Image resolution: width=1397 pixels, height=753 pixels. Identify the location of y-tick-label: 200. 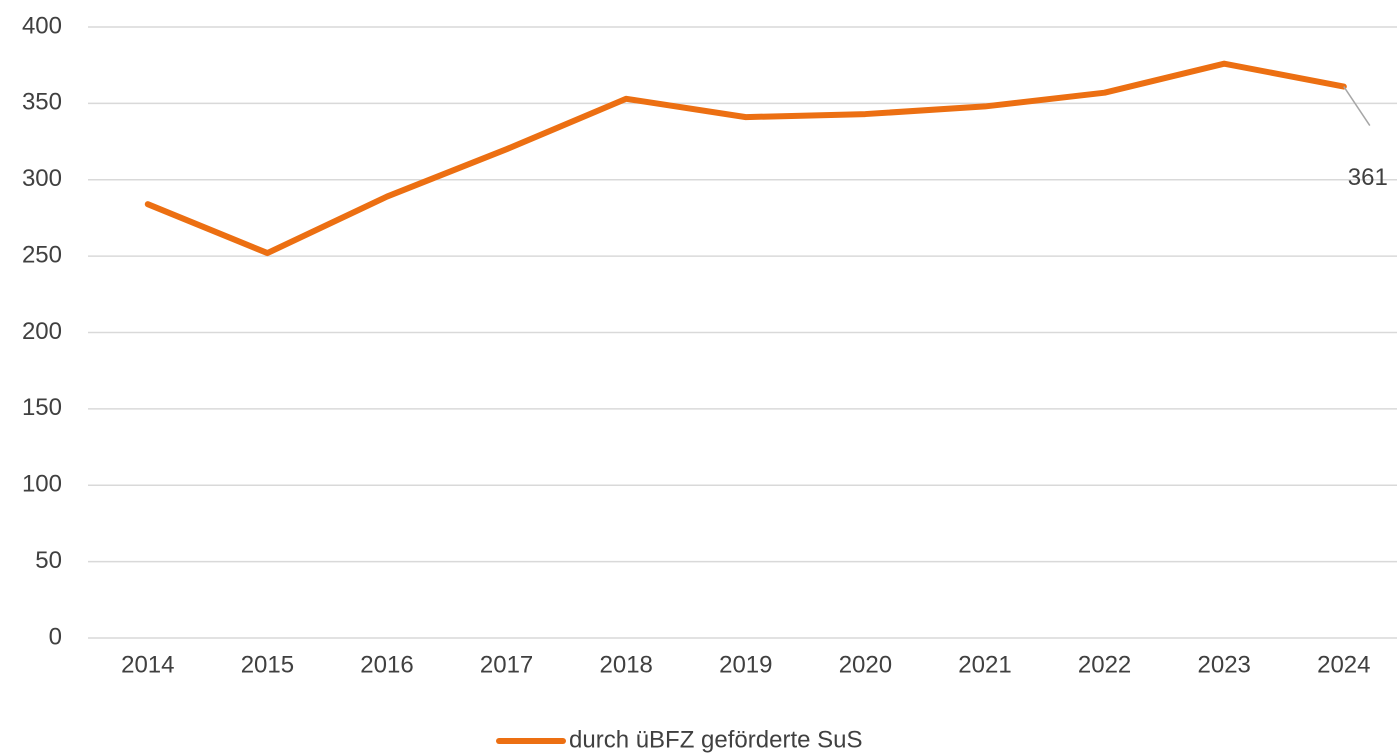
(42, 331).